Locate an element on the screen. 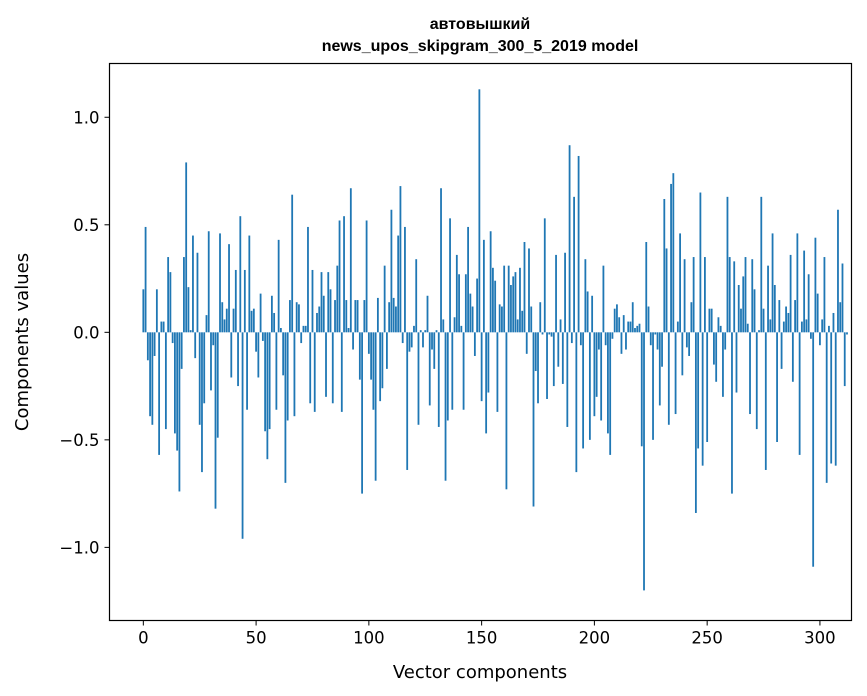 The image size is (867, 696). chart-subtitle: news_upos_skipgram_300_5_2019 model is located at coordinates (480, 46).